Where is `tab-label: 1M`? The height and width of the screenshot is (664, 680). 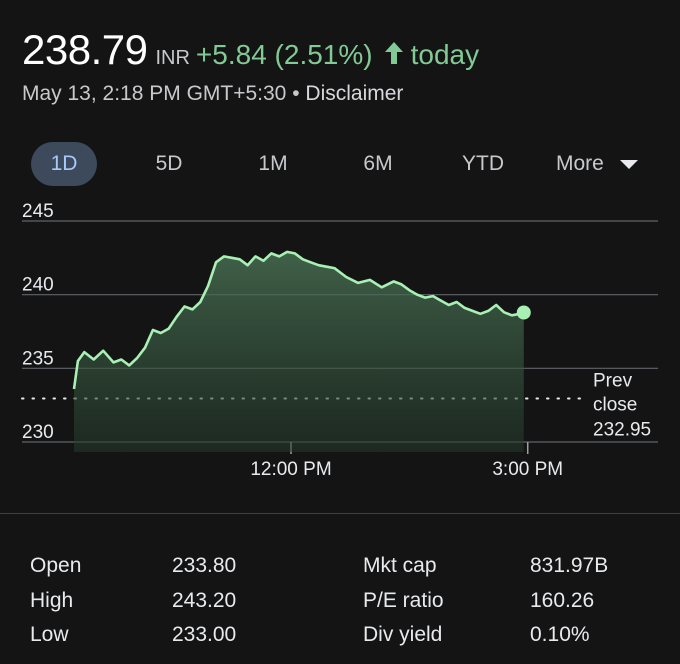
tab-label: 1M is located at coordinates (273, 163).